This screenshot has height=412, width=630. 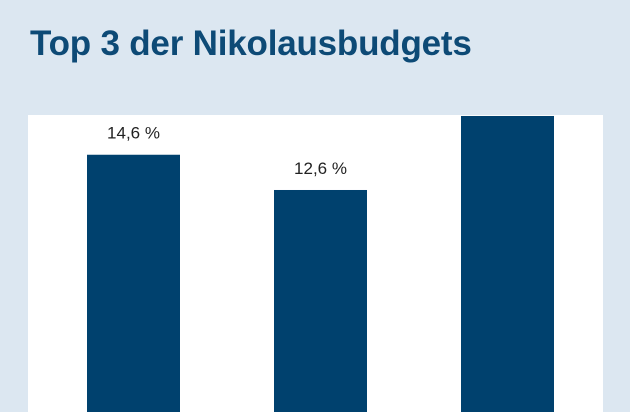 What do you see at coordinates (251, 43) in the screenshot?
I see `chart-title: Top 3 der Nikolausbudgets` at bounding box center [251, 43].